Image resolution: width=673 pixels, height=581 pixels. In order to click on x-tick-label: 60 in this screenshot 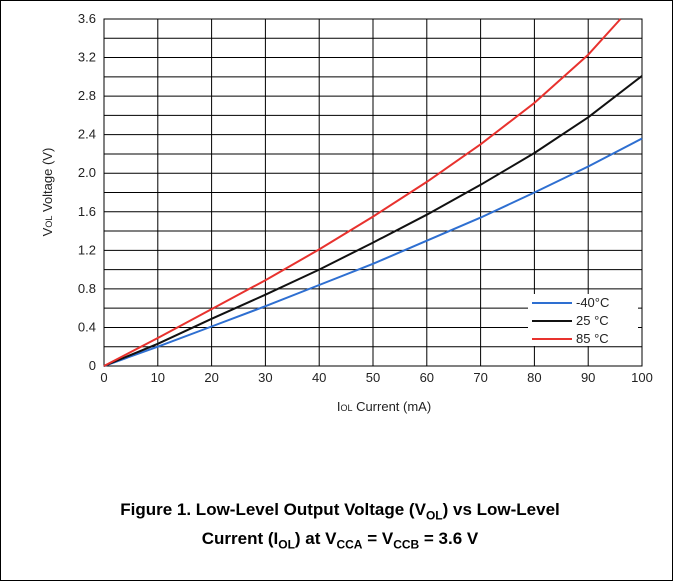, I will do `click(427, 377)`.